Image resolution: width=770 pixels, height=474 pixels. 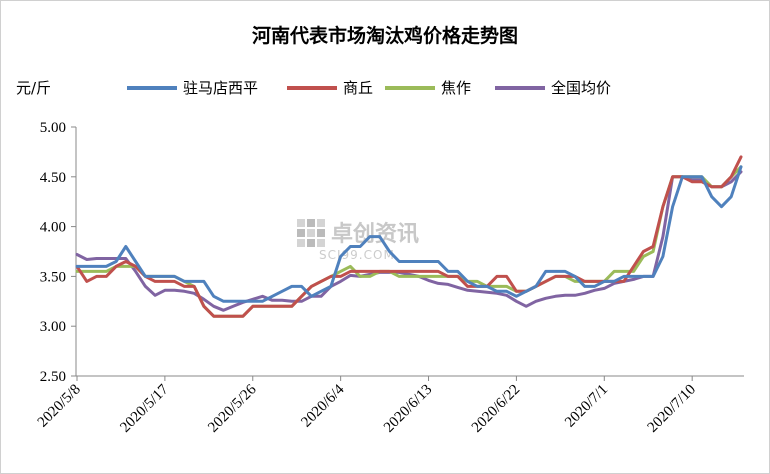 What do you see at coordinates (672, 409) in the screenshot?
I see `x-tick-label: 2020/7/10` at bounding box center [672, 409].